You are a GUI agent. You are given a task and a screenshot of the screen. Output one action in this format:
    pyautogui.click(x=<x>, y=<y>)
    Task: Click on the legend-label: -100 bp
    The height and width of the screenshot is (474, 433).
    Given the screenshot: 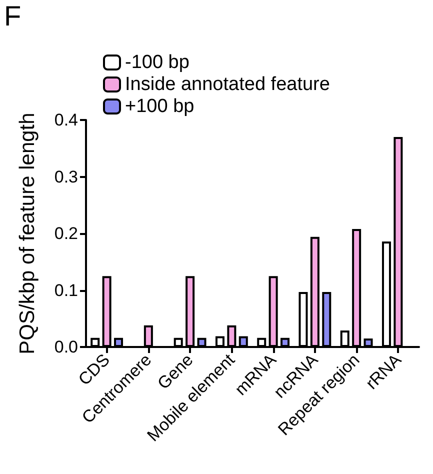 What is the action you would take?
    pyautogui.click(x=157, y=62)
    